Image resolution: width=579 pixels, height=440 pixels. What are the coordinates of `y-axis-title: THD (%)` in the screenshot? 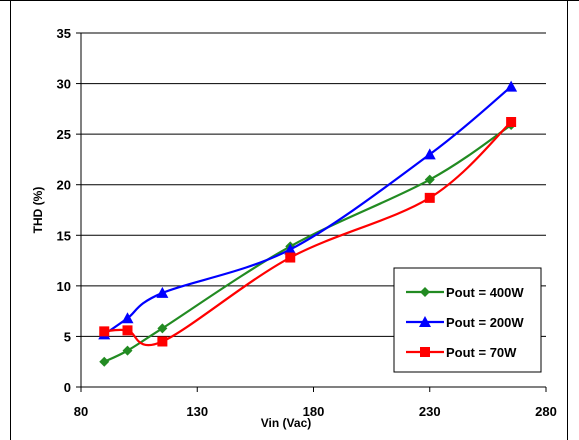 It's located at (38, 210).